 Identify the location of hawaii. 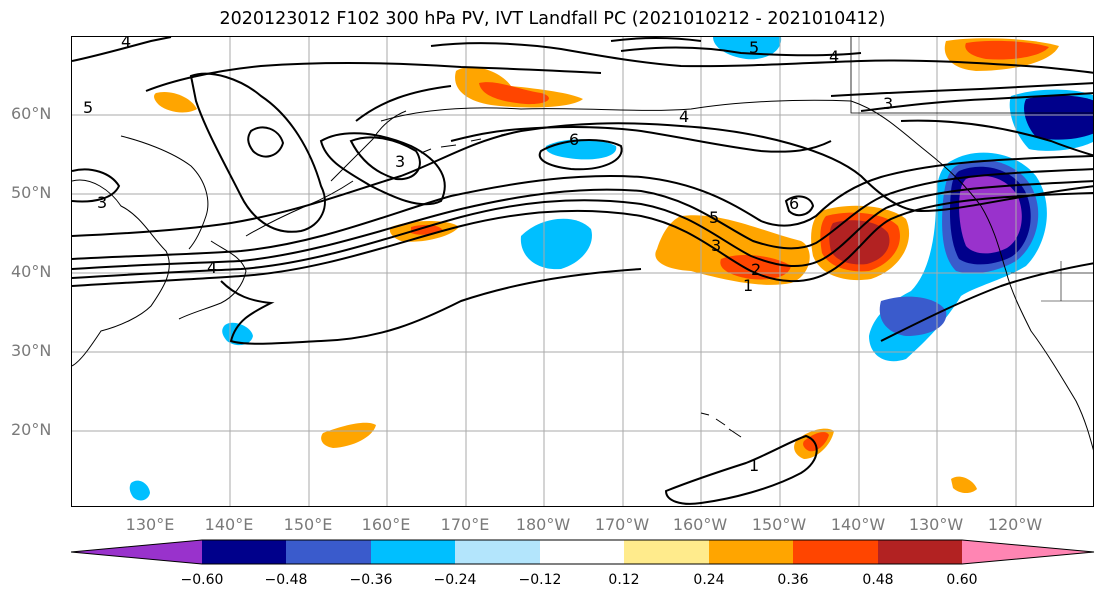
(721, 425).